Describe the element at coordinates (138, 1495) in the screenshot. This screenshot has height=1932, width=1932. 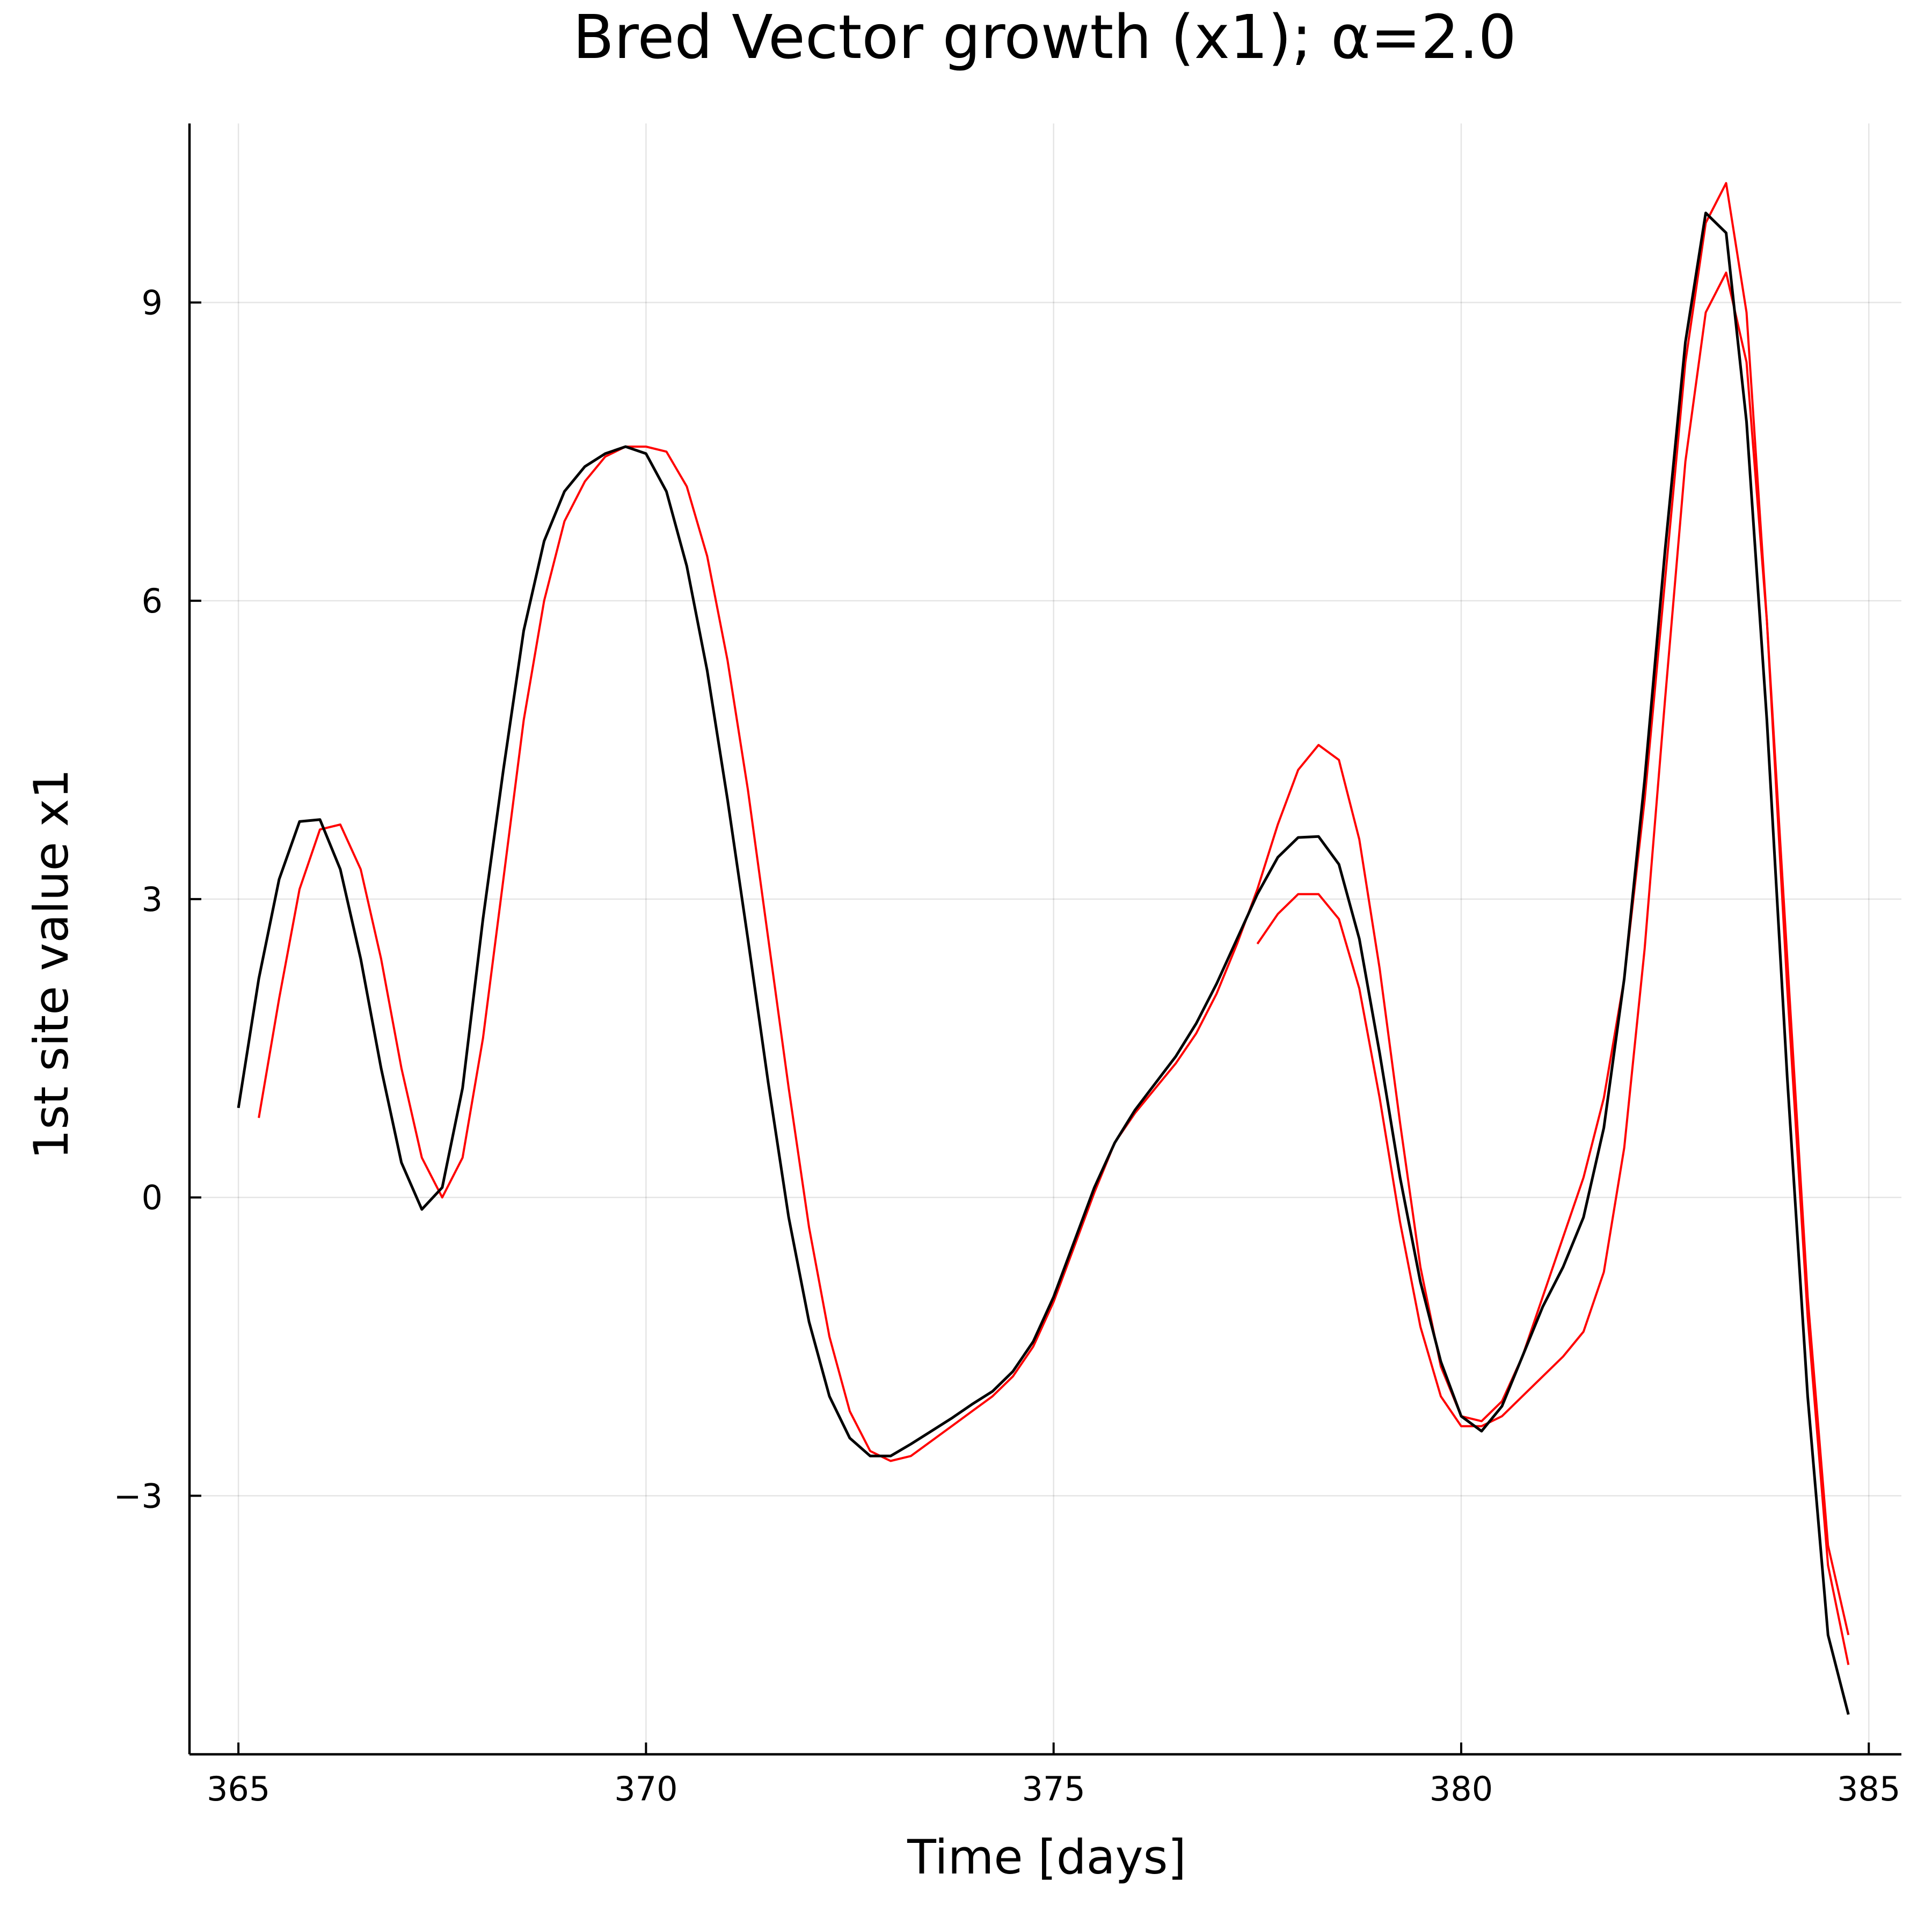
I see `y-tick-label: −3` at that location.